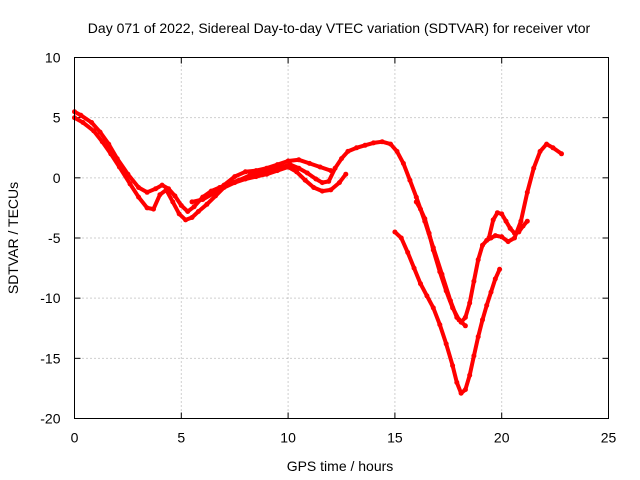 The image size is (640, 480). What do you see at coordinates (181, 438) in the screenshot?
I see `x-tick-label: 5` at bounding box center [181, 438].